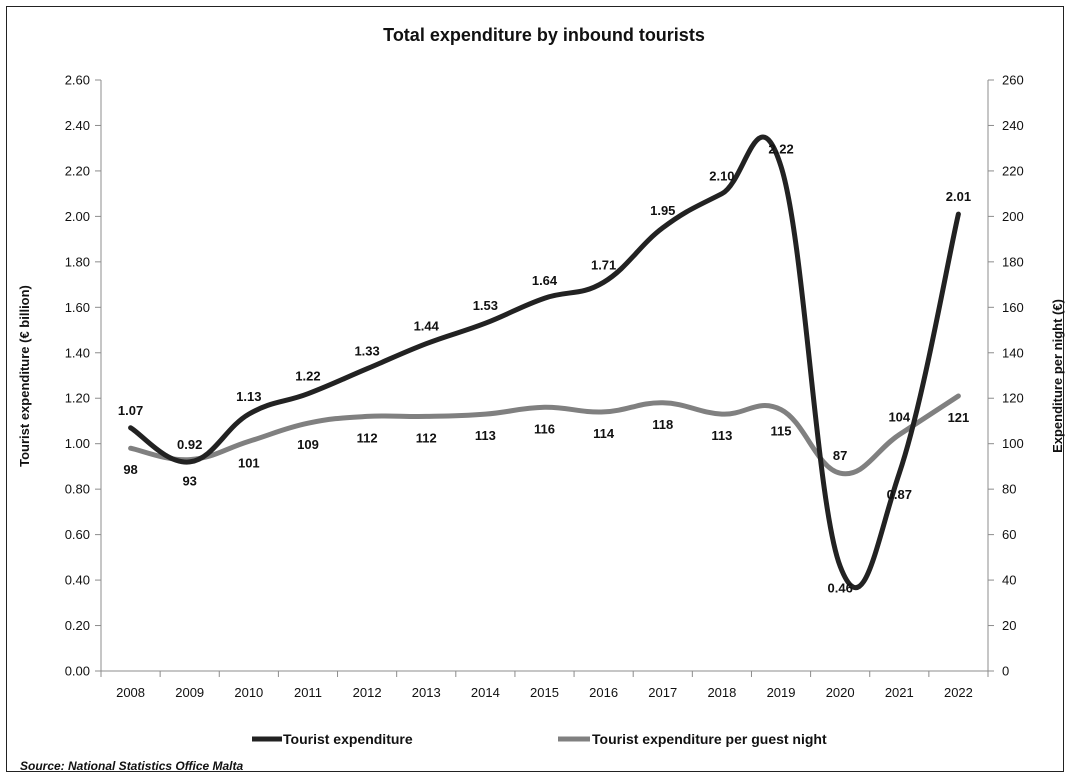  What do you see at coordinates (1005, 671) in the screenshot?
I see `right-tick-label: 0` at bounding box center [1005, 671].